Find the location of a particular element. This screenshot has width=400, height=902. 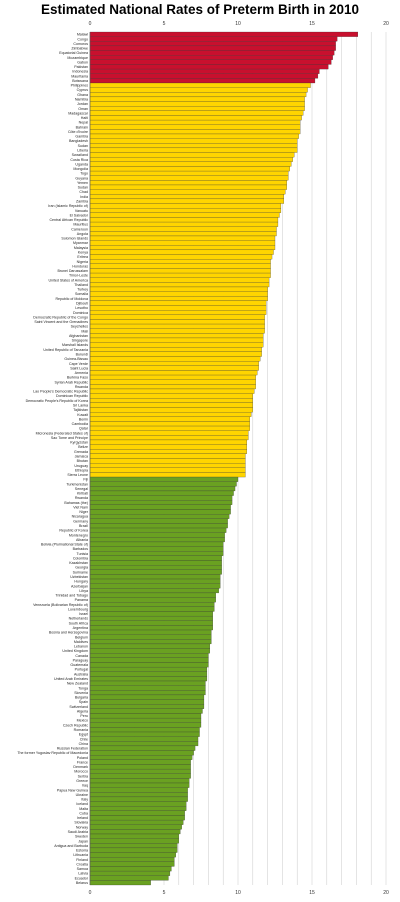

category-label: Colombia is located at coordinates (80, 558).